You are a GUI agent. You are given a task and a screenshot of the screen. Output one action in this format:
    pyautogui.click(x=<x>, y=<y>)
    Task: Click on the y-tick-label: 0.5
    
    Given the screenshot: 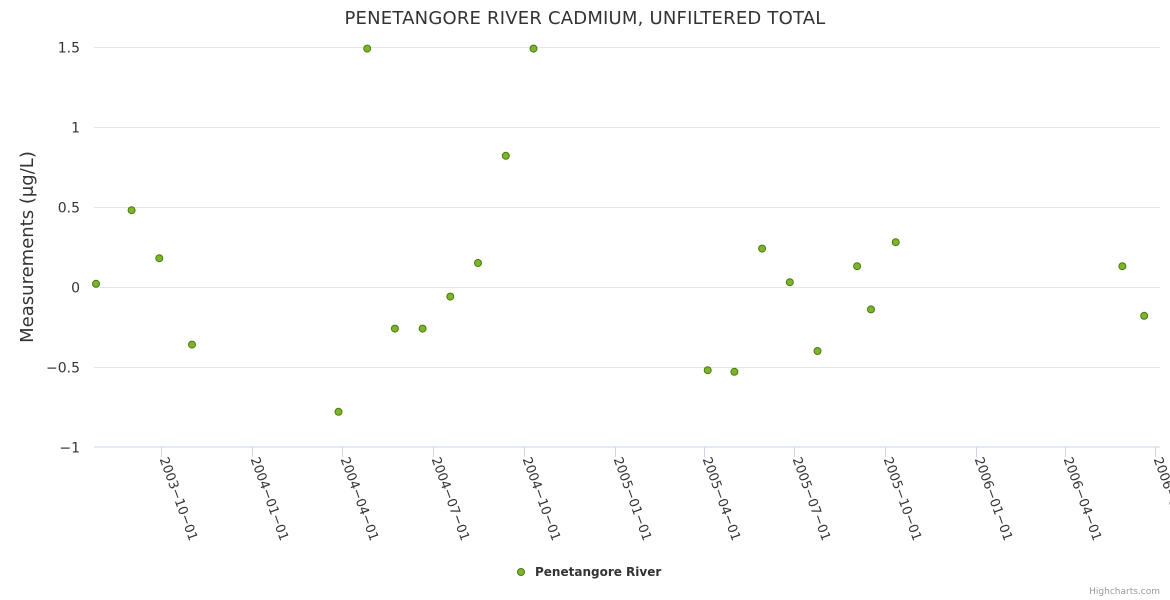 What is the action you would take?
    pyautogui.click(x=69, y=209)
    